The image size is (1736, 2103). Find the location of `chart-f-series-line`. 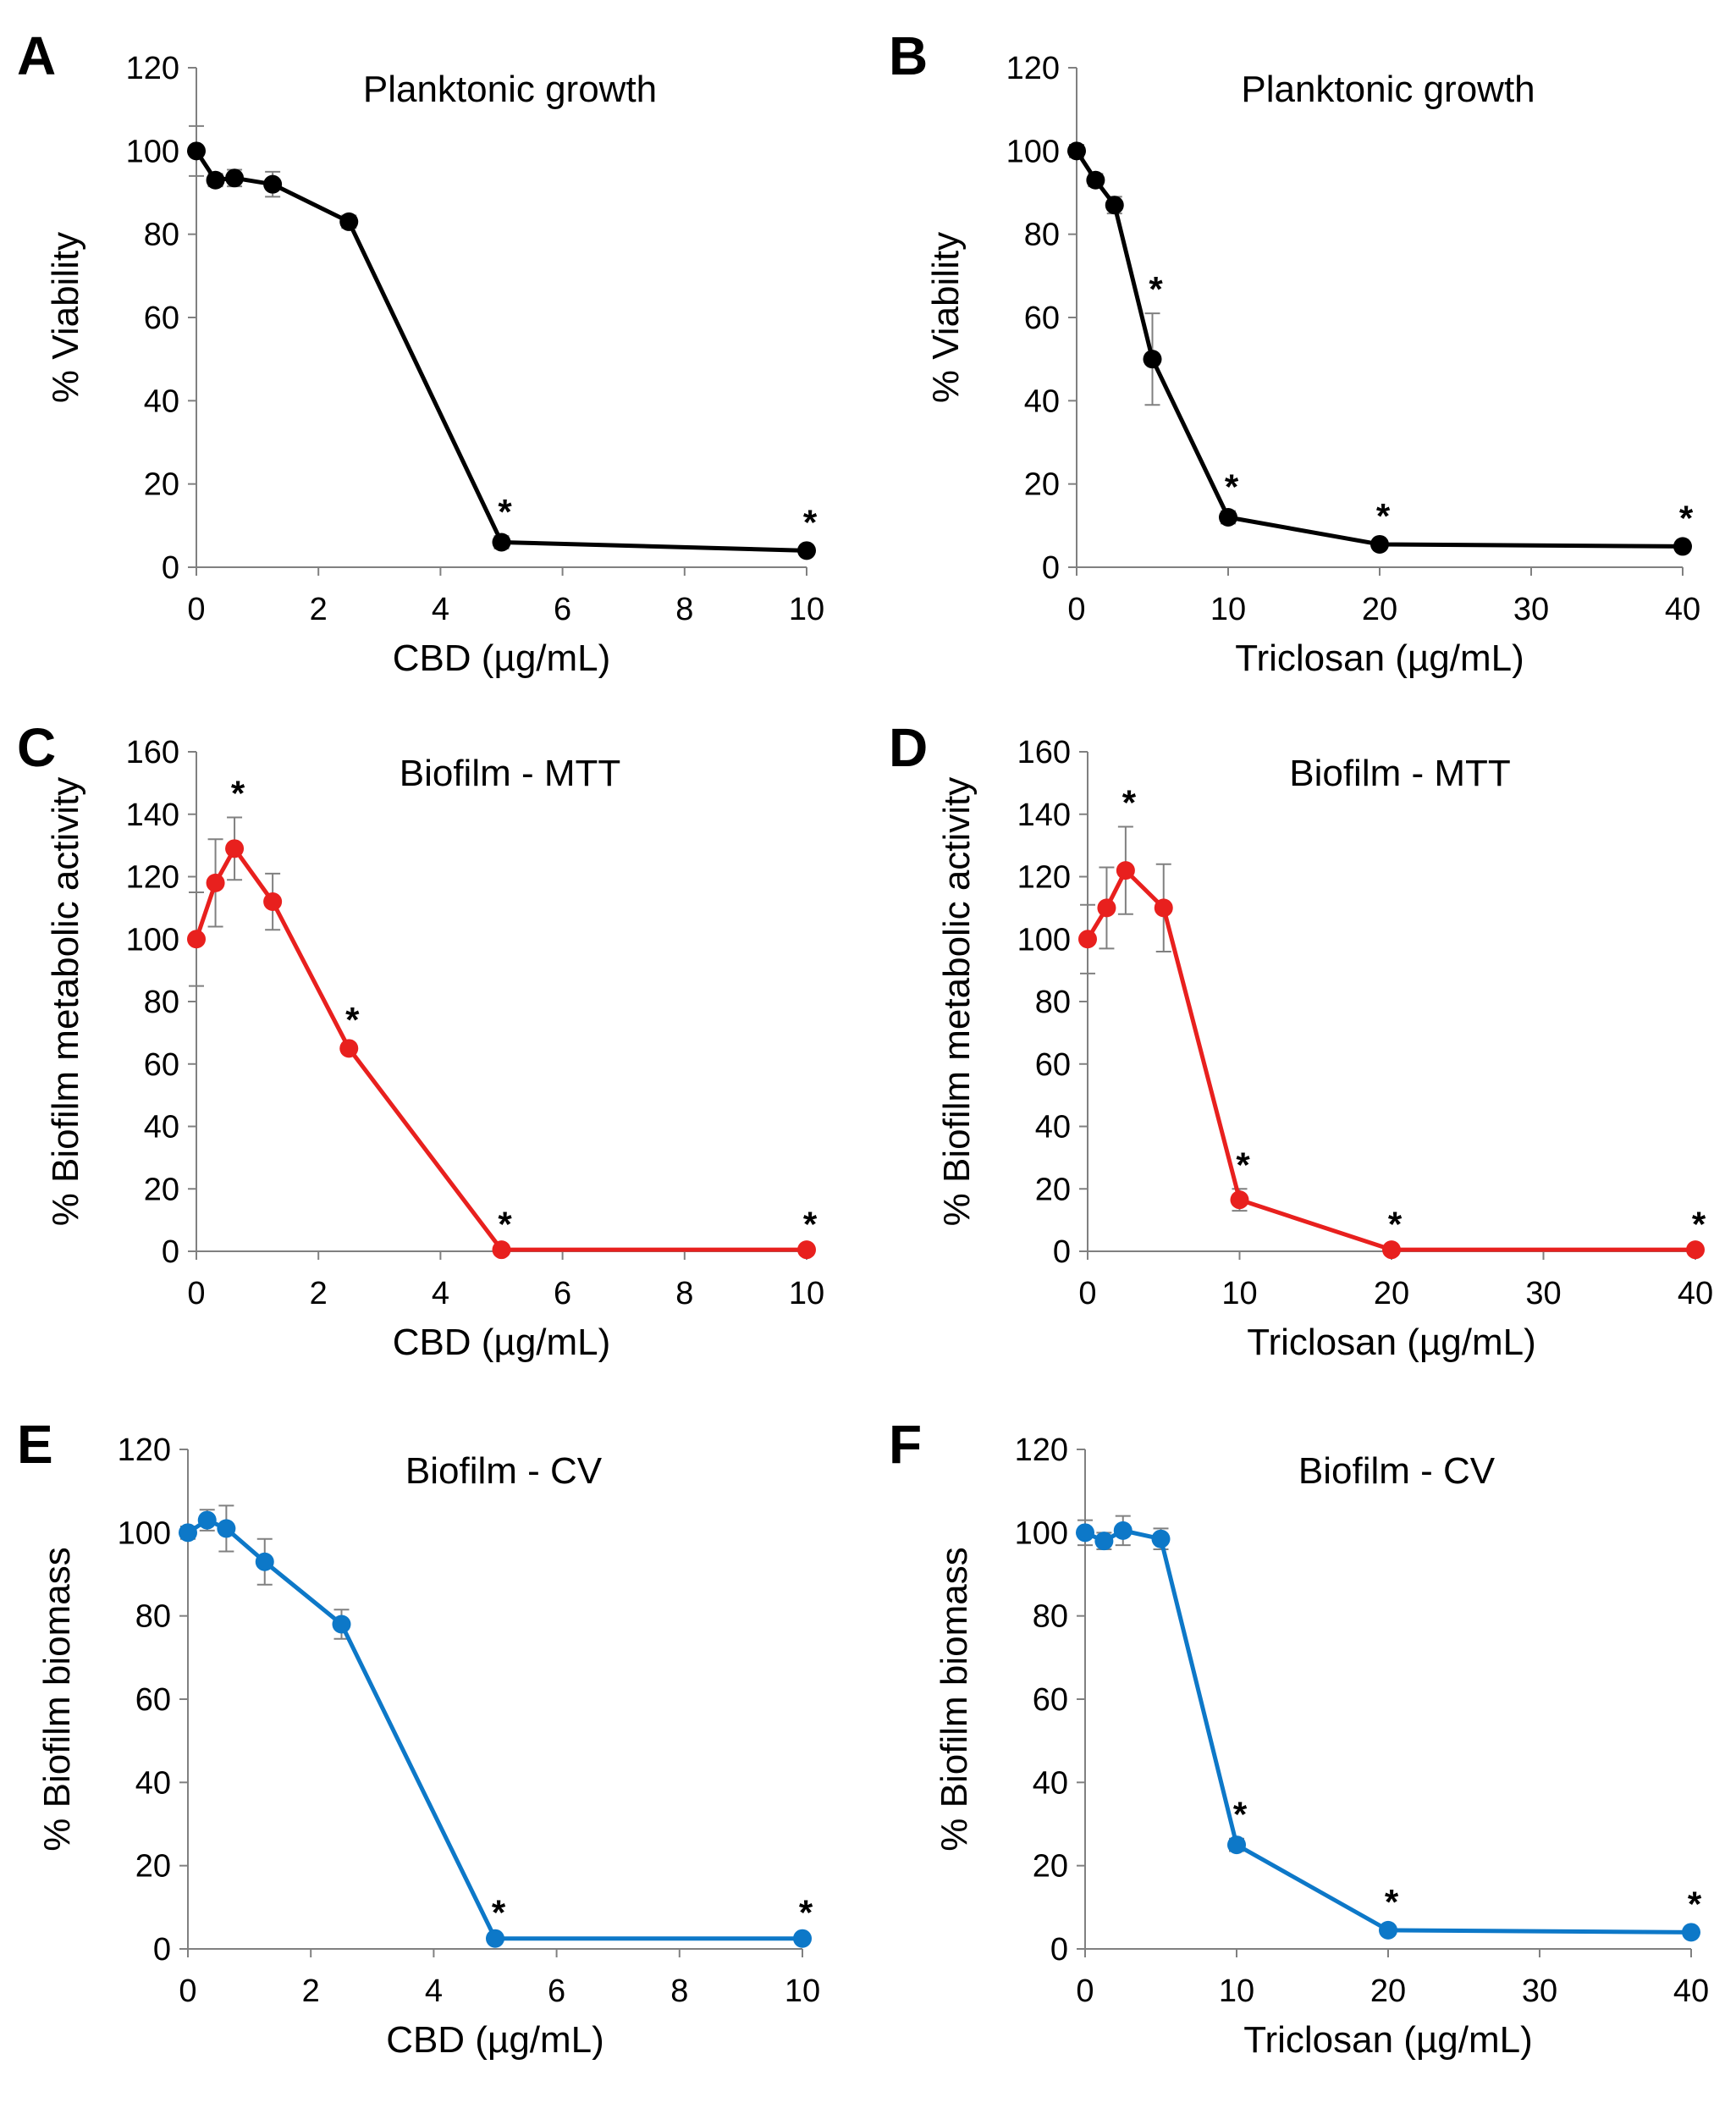

chart-f-series-line is located at coordinates (1387, 1731).